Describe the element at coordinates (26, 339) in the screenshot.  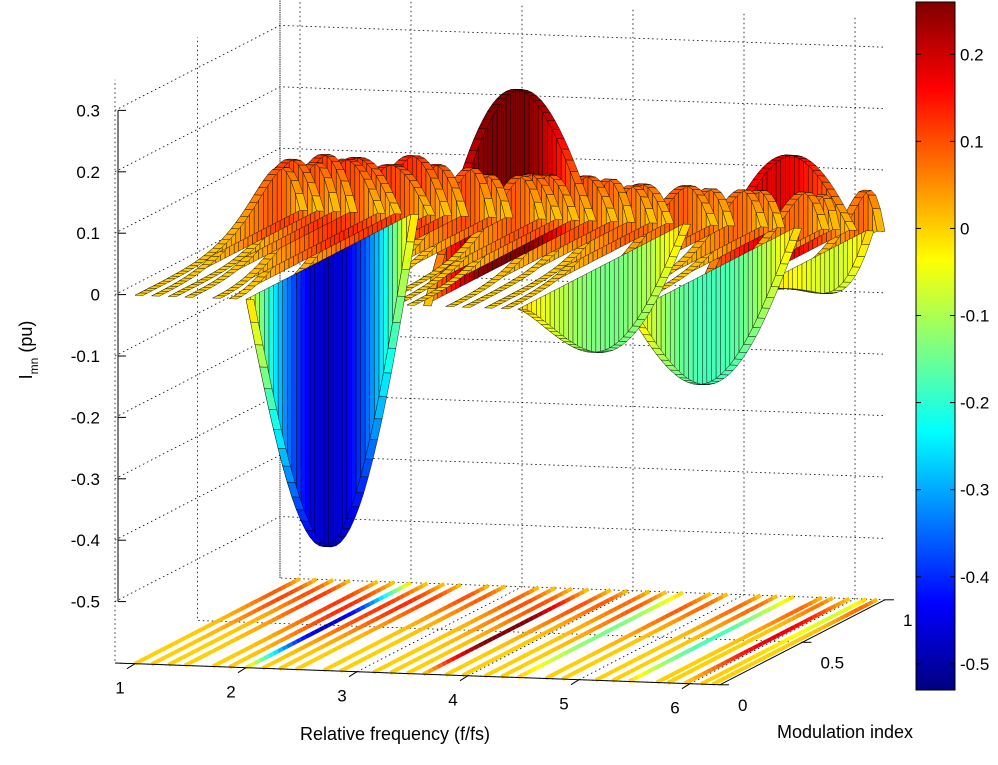
I see `z-label-unit: (pu)` at that location.